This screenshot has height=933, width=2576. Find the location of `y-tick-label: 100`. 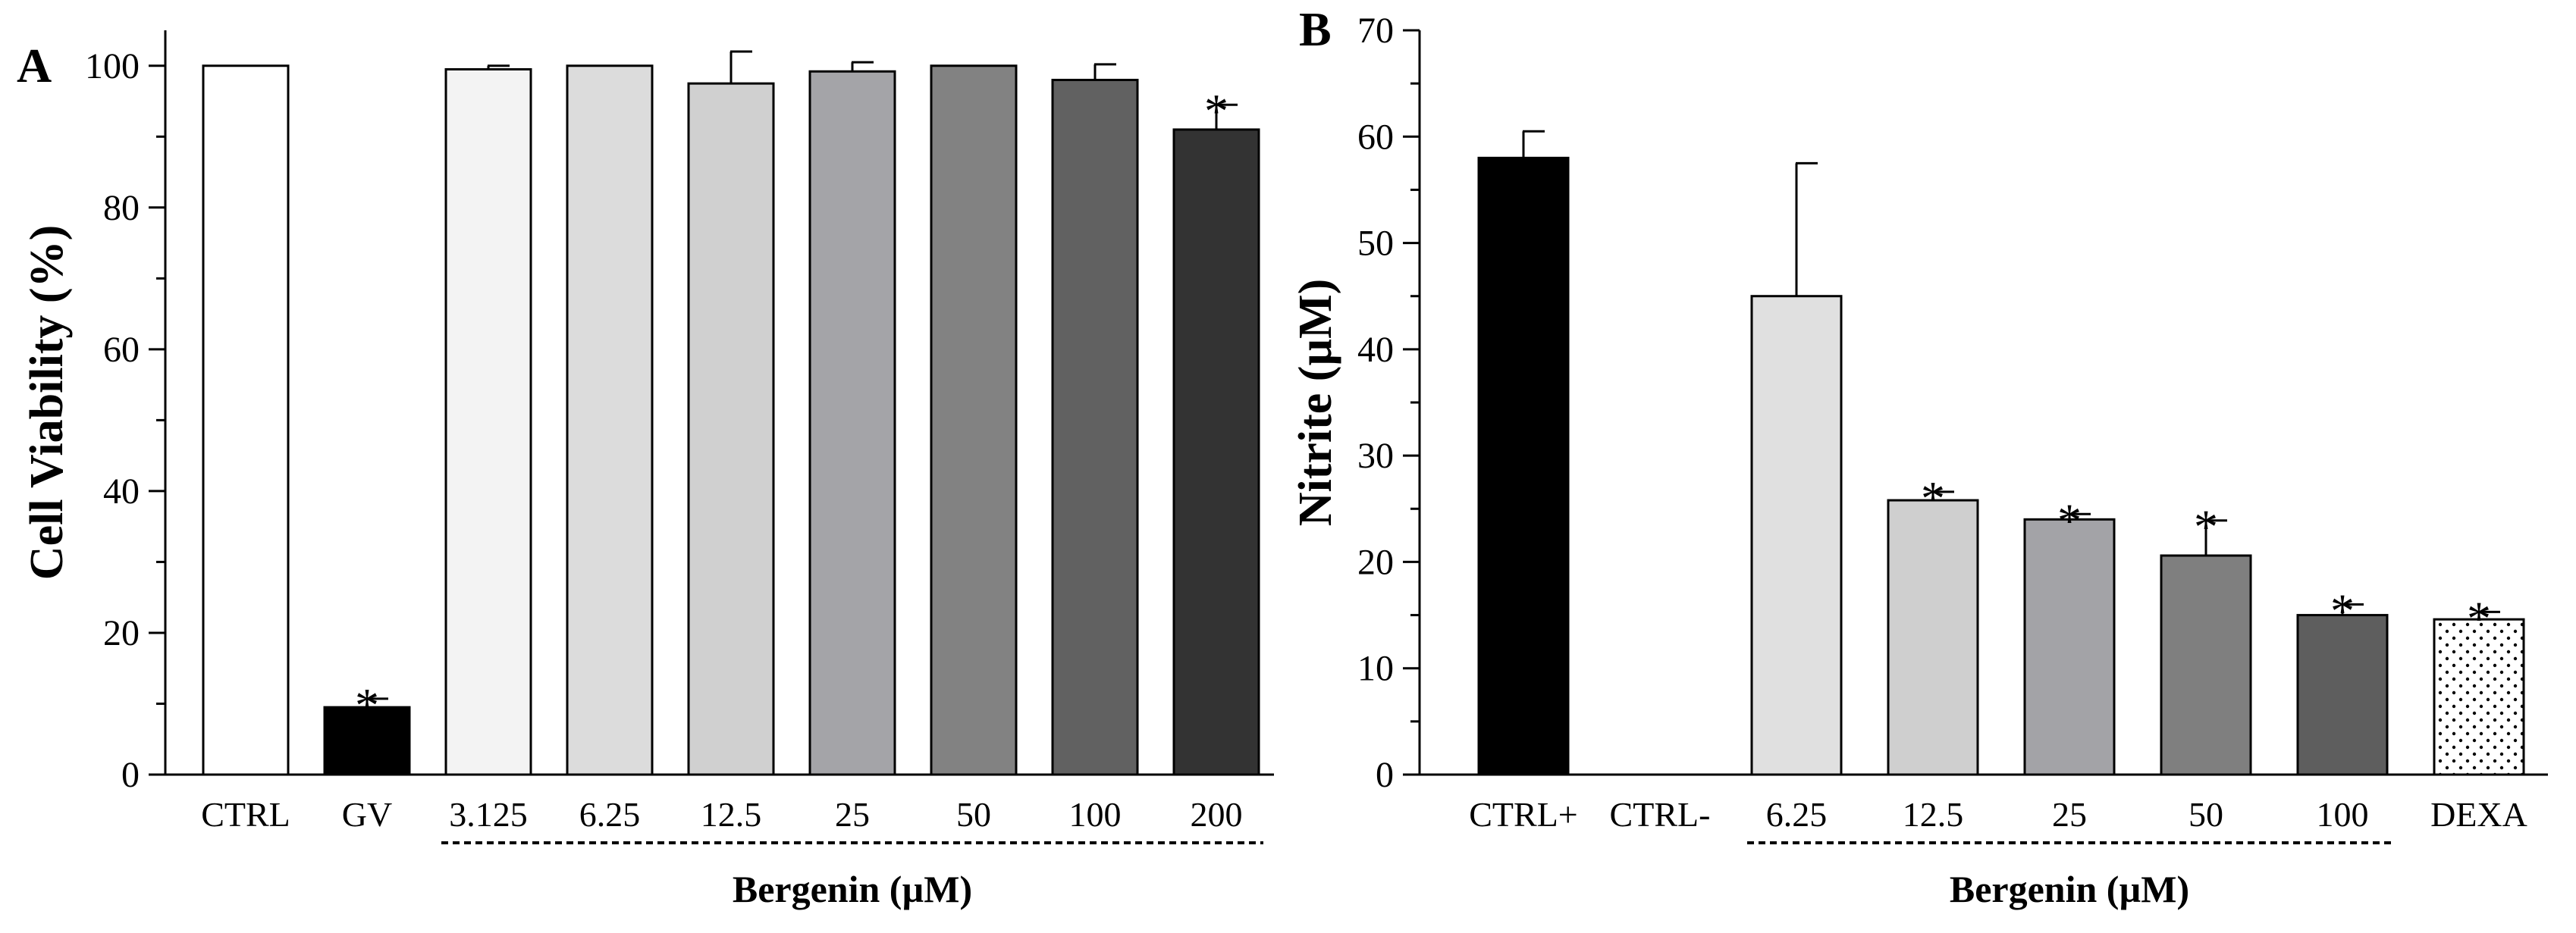

y-tick-label: 100 is located at coordinates (112, 66).